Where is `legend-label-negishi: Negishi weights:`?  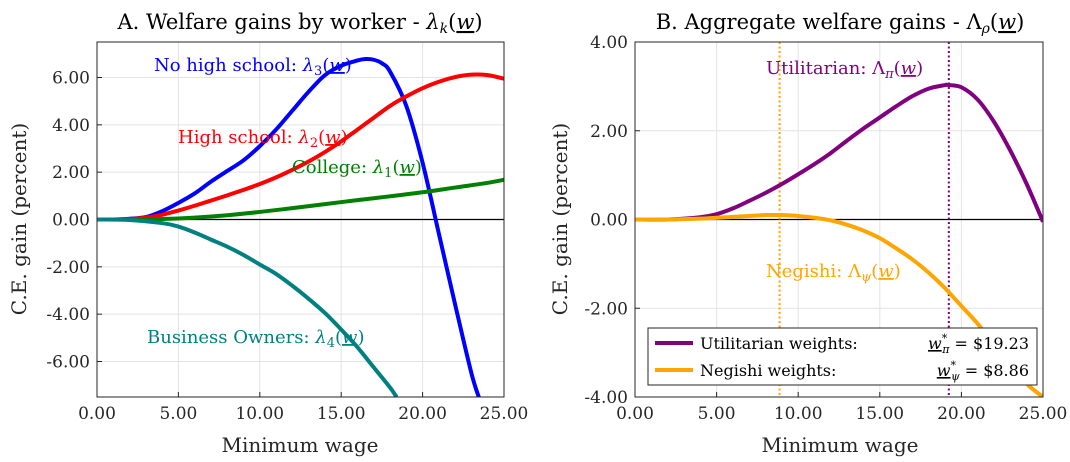
legend-label-negishi: Negishi weights: is located at coordinates (768, 370).